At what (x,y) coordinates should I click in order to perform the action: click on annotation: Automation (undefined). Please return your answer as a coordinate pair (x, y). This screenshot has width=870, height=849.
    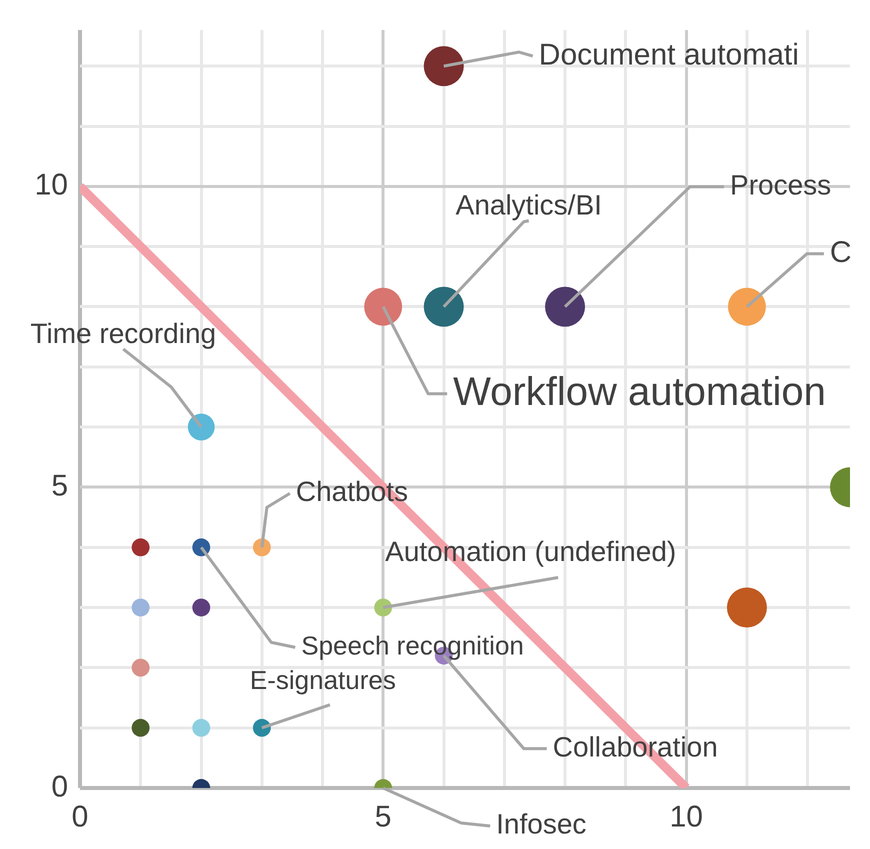
    Looking at the image, I should click on (530, 552).